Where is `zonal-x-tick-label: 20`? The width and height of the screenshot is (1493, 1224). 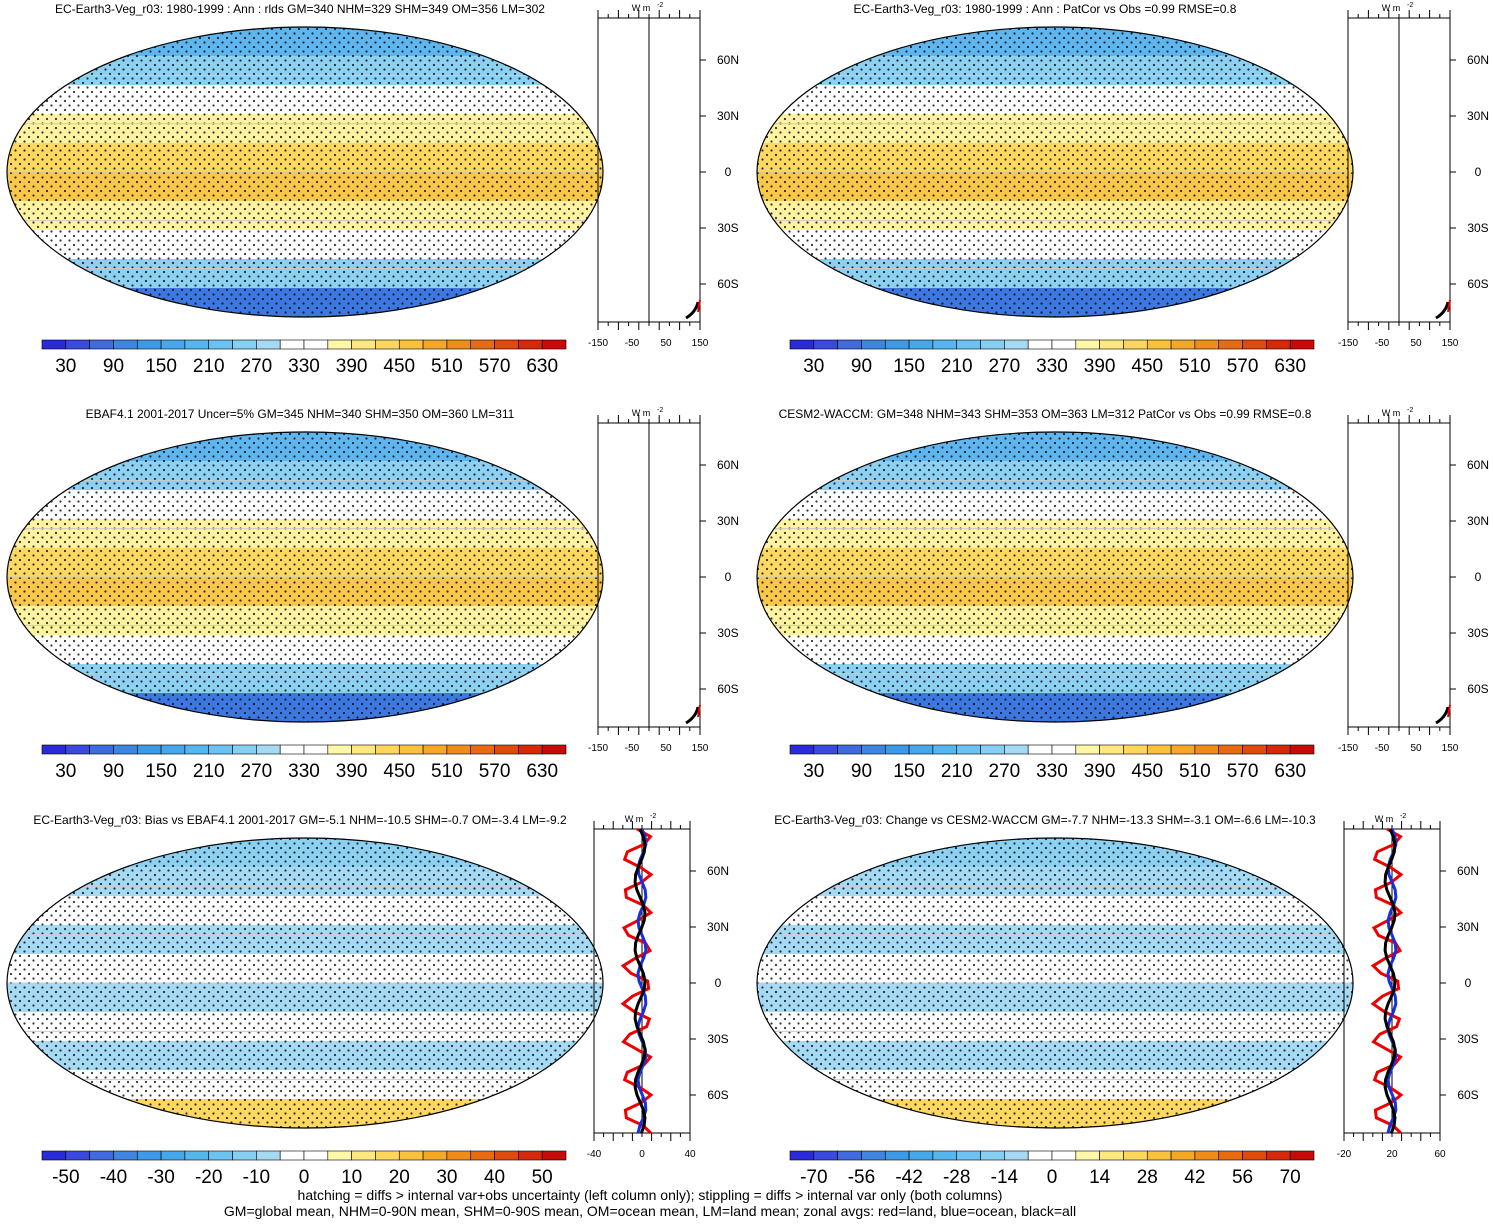 zonal-x-tick-label: 20 is located at coordinates (1392, 1154).